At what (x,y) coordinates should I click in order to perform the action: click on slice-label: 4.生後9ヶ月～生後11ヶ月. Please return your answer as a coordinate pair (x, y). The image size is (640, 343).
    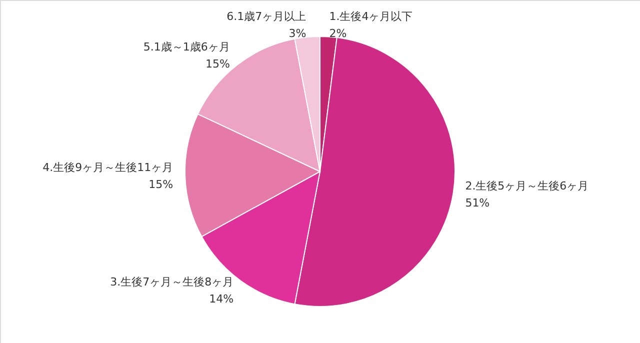
    Looking at the image, I should click on (108, 167).